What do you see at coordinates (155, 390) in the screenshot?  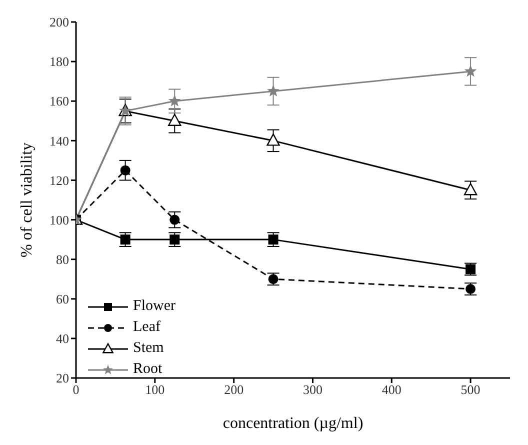 I see `x-tick-label: 100` at bounding box center [155, 390].